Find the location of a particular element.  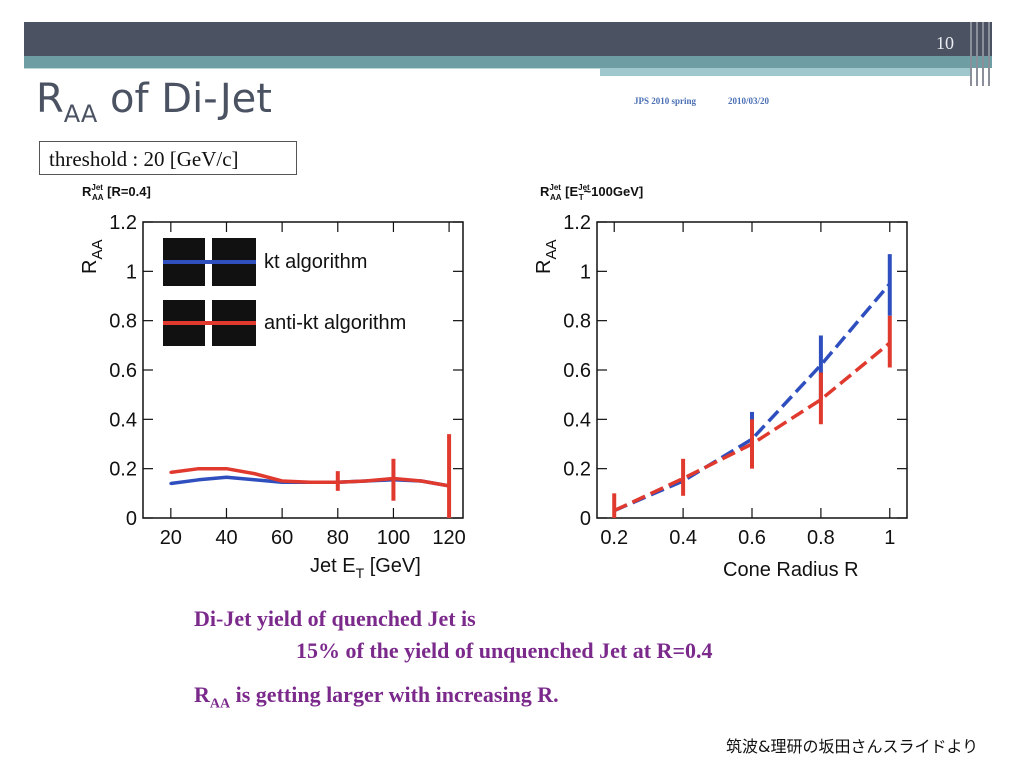

chart-right-title: RJet AA [EJet T~100GeV] is located at coordinates (591, 192).